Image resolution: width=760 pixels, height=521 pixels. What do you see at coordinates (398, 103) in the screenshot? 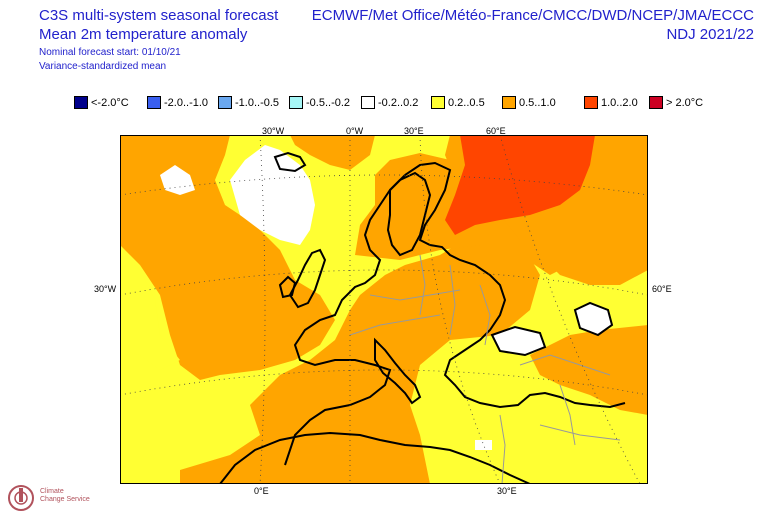
I see `legend-label: -0.2..0.2` at bounding box center [398, 103].